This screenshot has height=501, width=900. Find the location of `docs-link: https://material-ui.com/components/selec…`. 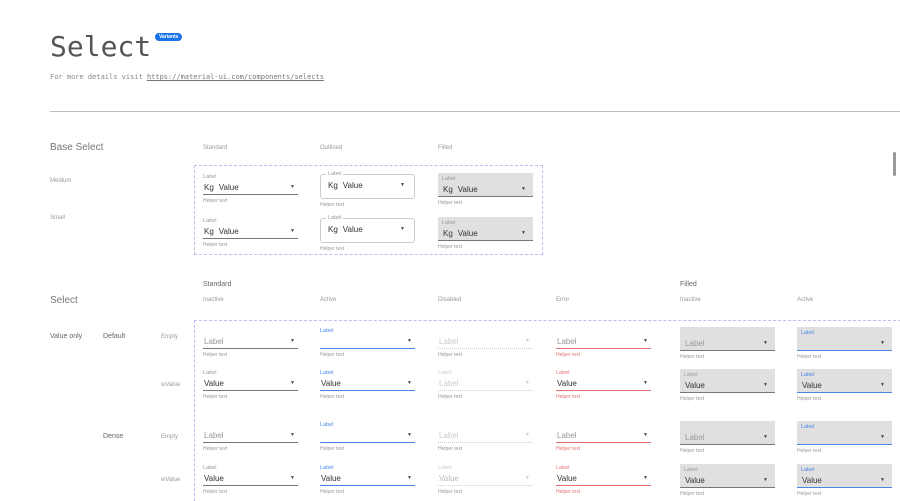

docs-link: https://material-ui.com/components/selec… is located at coordinates (235, 77).